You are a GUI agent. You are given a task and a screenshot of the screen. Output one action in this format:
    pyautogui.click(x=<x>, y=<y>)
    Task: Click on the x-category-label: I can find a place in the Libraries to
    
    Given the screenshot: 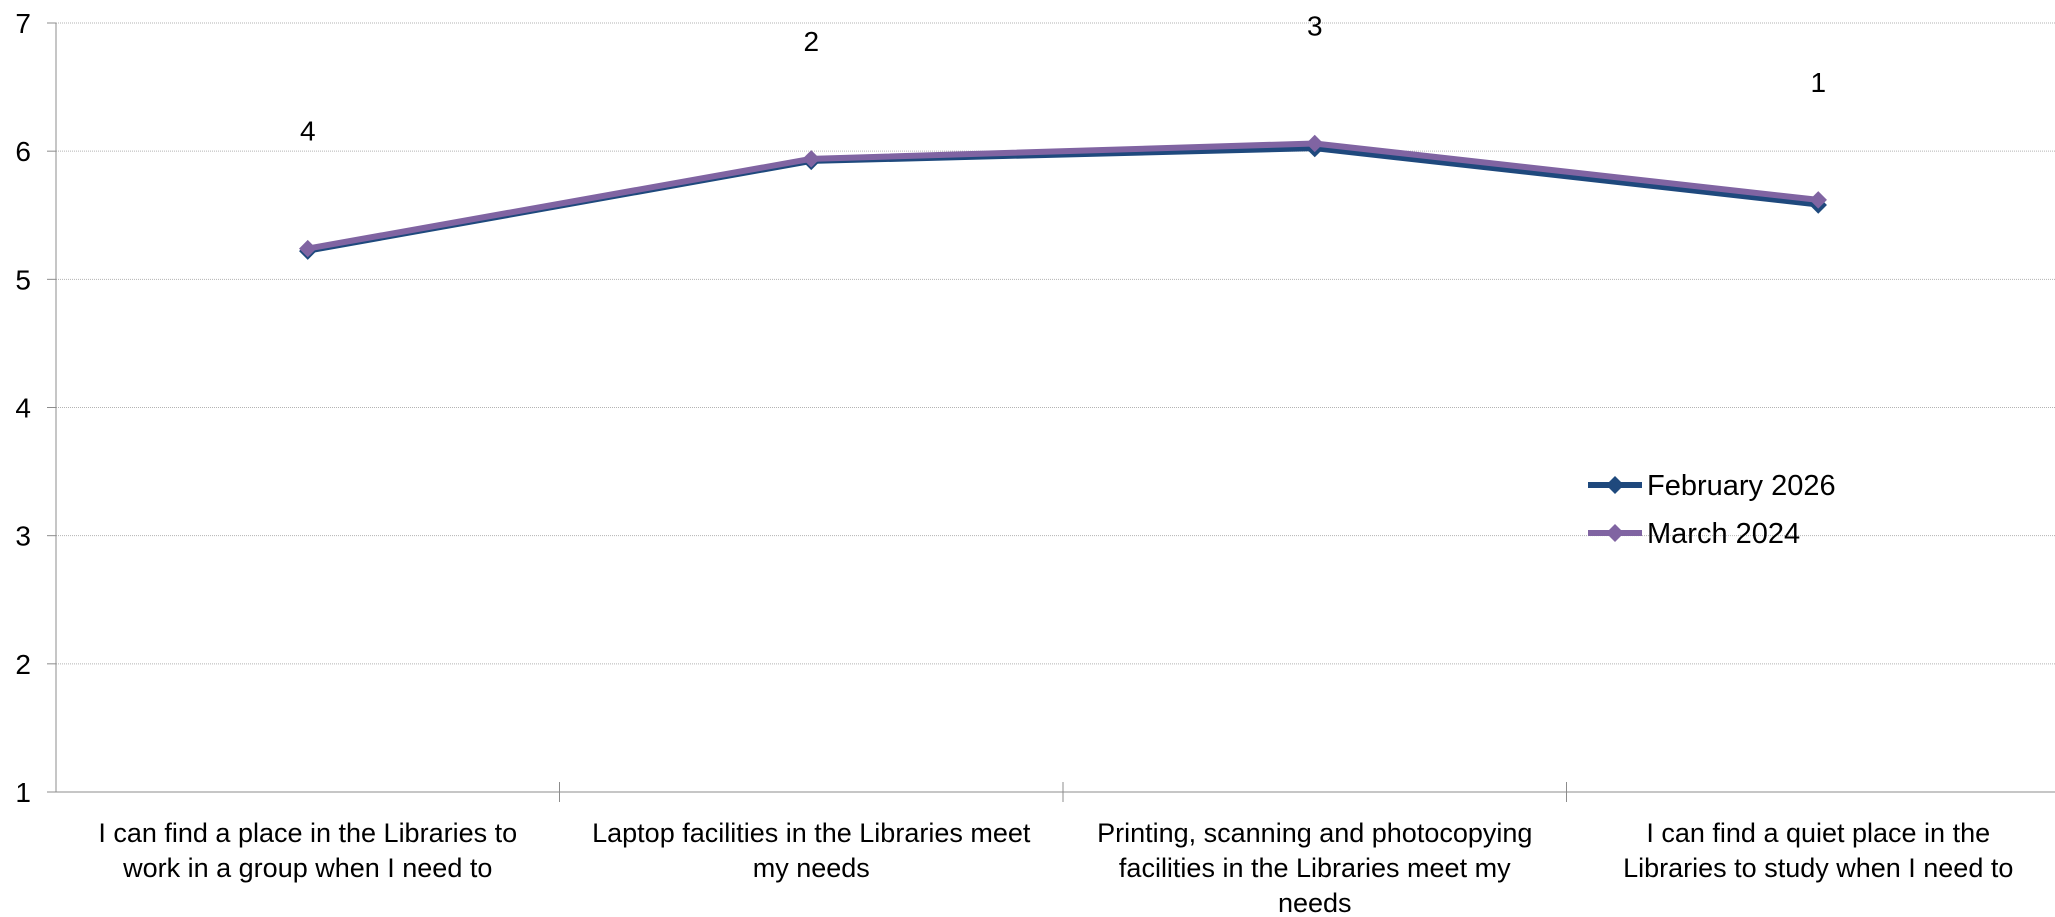 What is the action you would take?
    pyautogui.click(x=307, y=833)
    